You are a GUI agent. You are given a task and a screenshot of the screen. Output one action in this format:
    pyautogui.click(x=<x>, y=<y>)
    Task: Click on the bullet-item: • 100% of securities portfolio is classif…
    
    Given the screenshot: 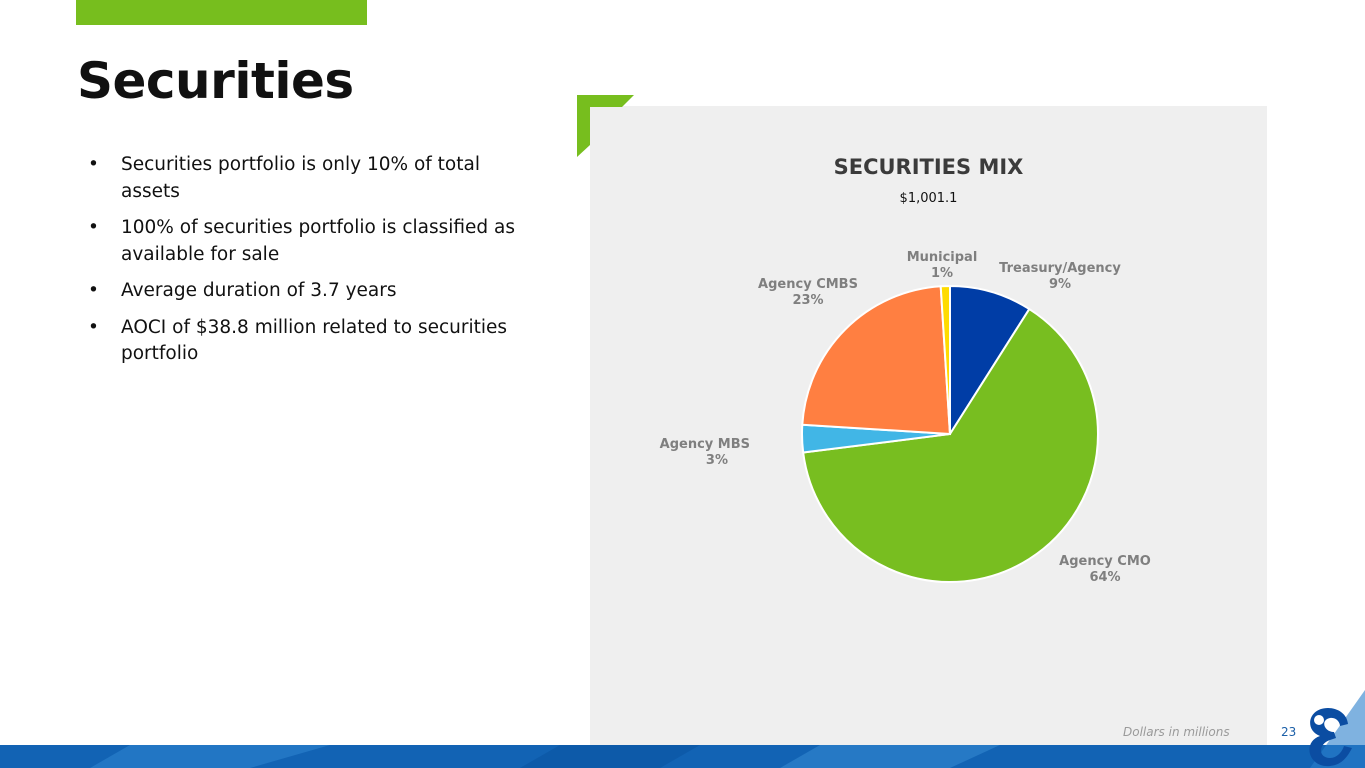 What is the action you would take?
    pyautogui.click(x=303, y=241)
    